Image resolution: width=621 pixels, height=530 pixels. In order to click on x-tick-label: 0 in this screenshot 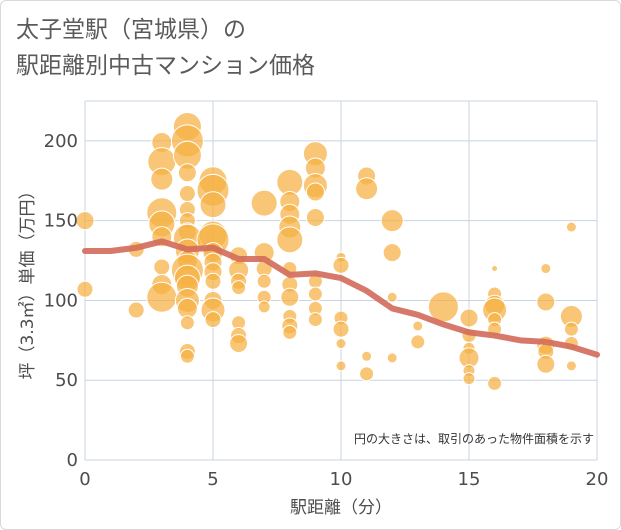, I will do `click(84, 479)`.